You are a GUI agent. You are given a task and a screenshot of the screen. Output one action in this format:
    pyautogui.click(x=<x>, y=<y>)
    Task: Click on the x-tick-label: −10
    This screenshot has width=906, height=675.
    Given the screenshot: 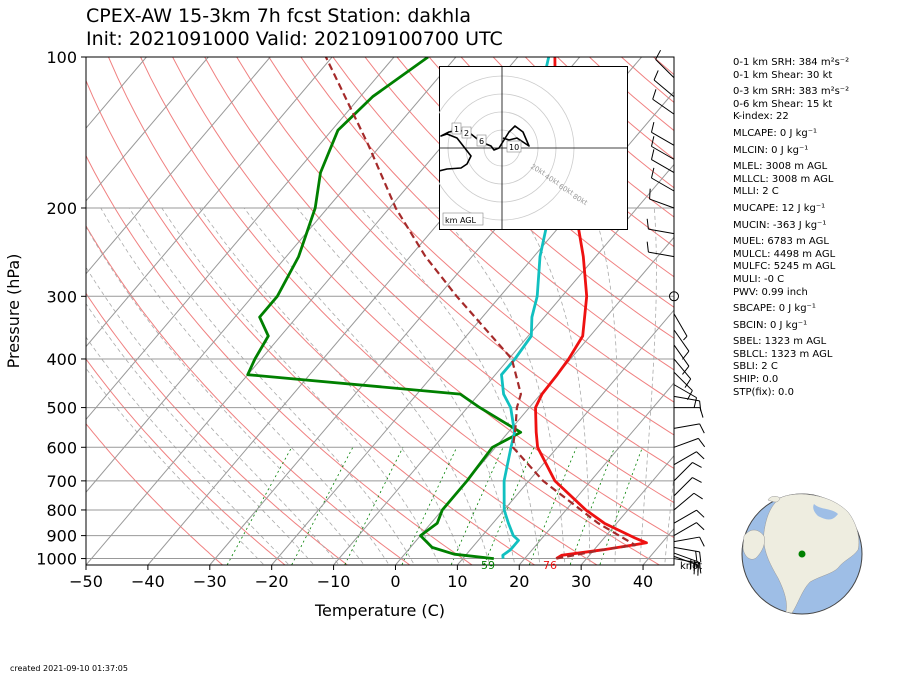 What is the action you would take?
    pyautogui.click(x=334, y=581)
    